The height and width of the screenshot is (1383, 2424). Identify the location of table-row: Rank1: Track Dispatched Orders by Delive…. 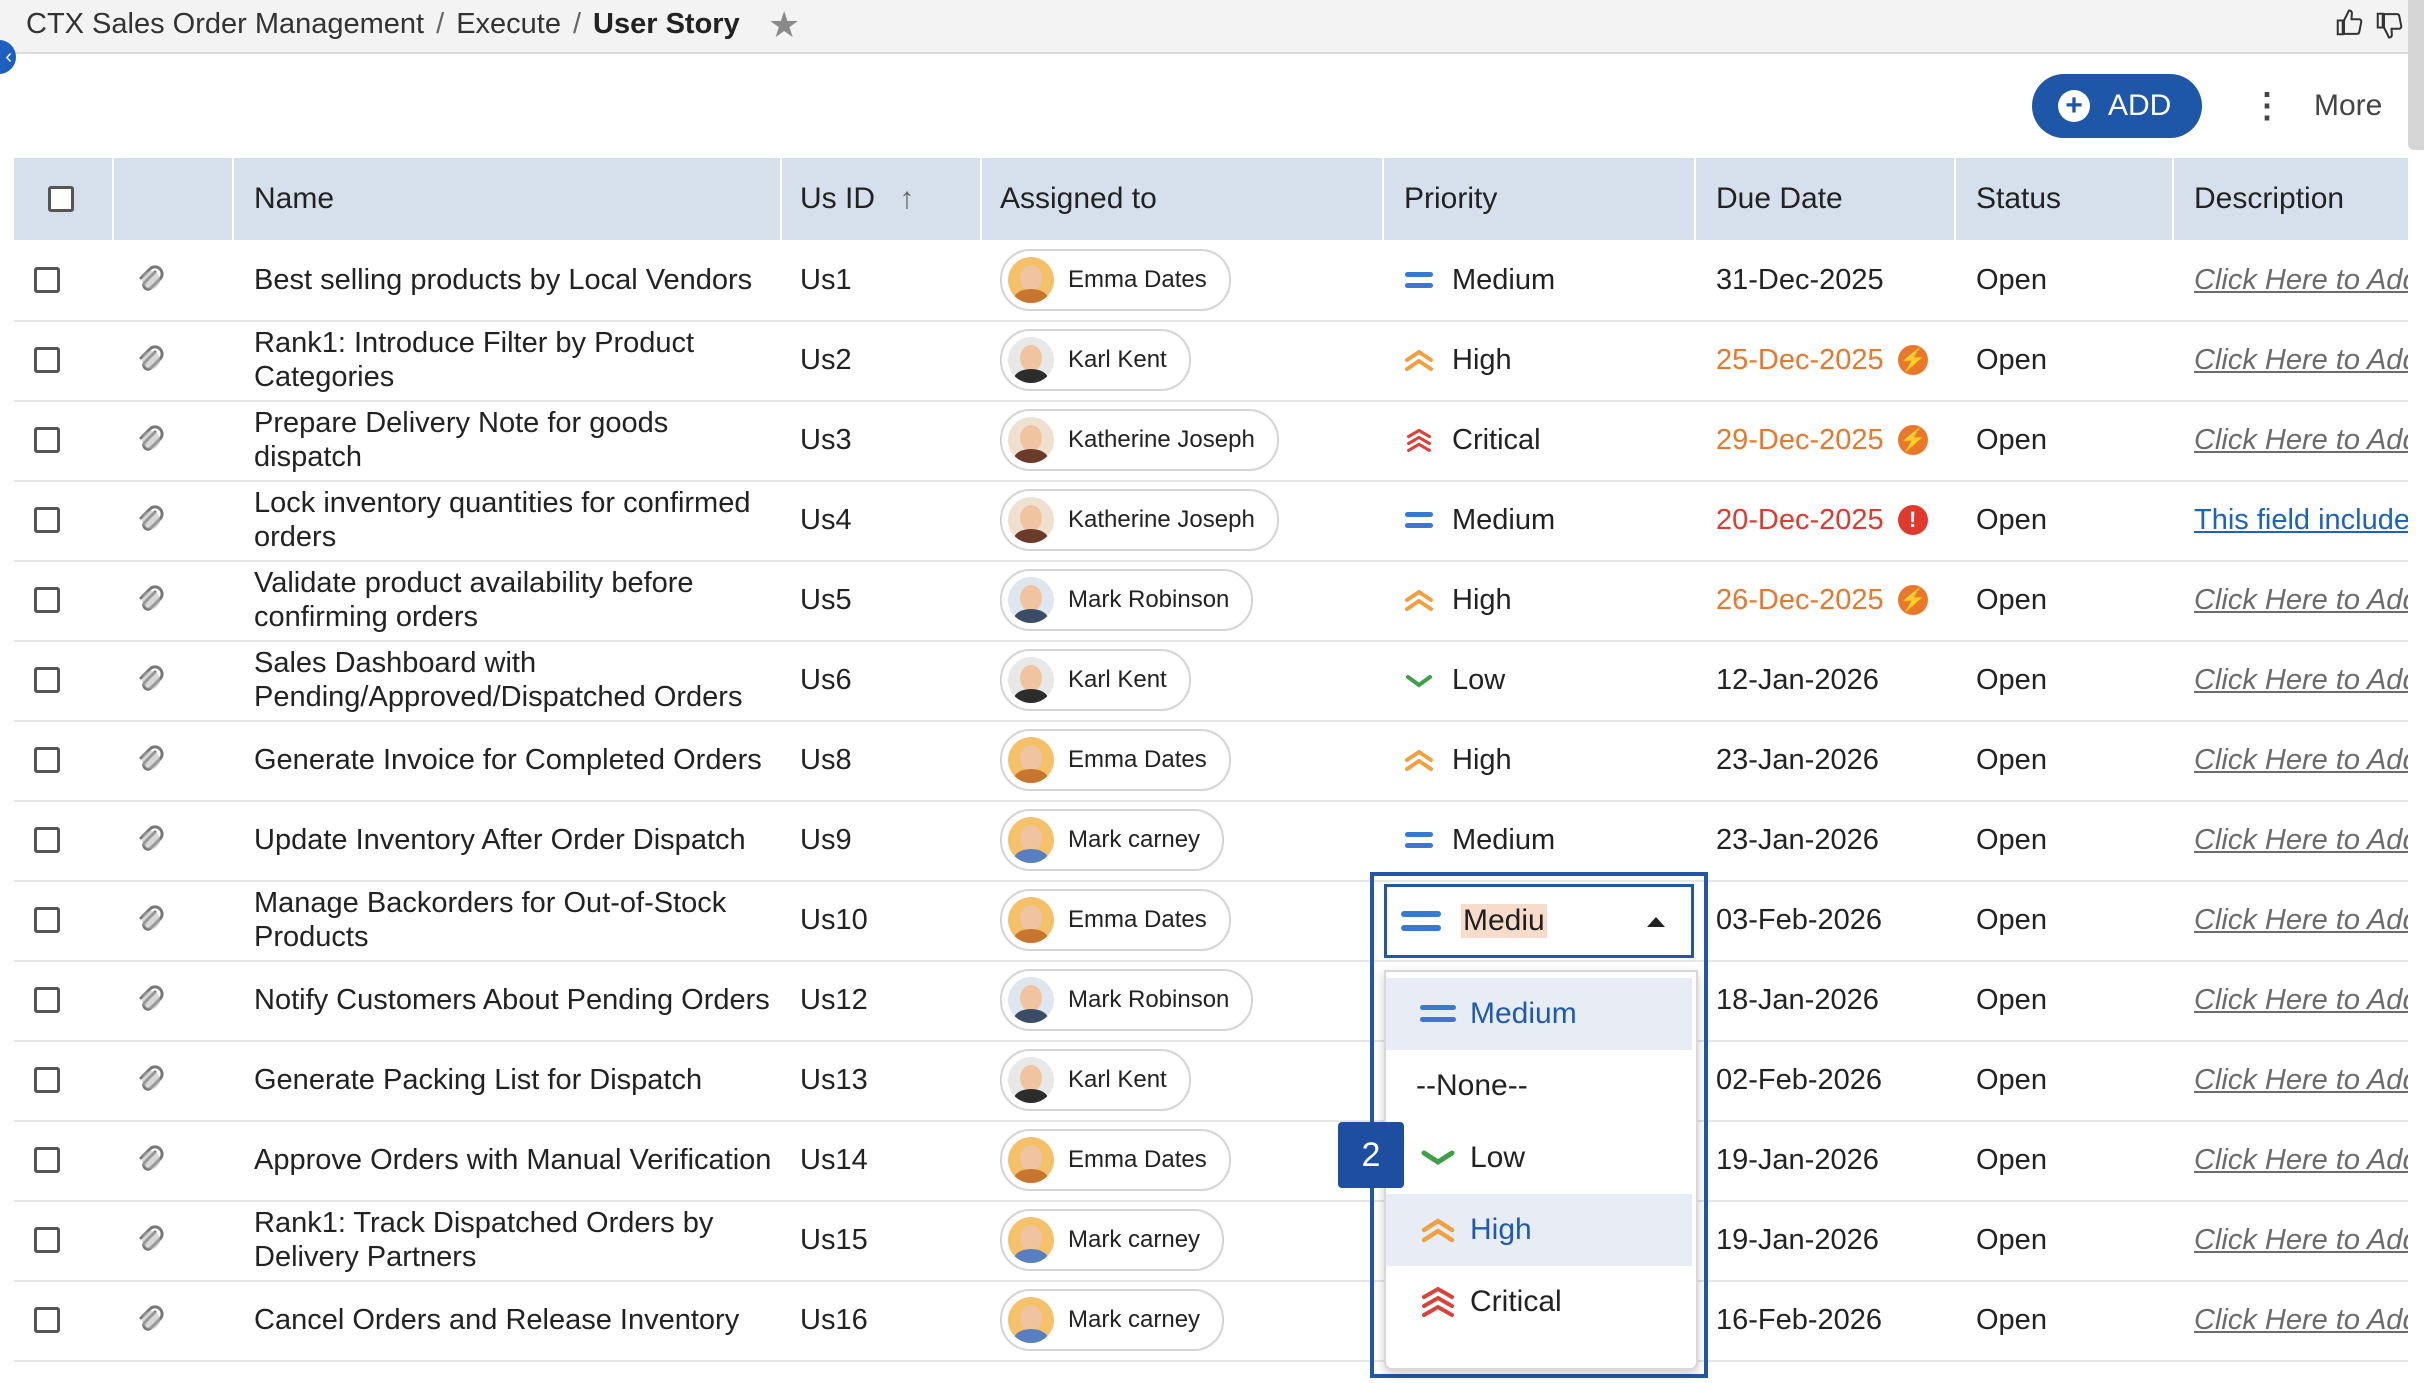
(1211, 1241).